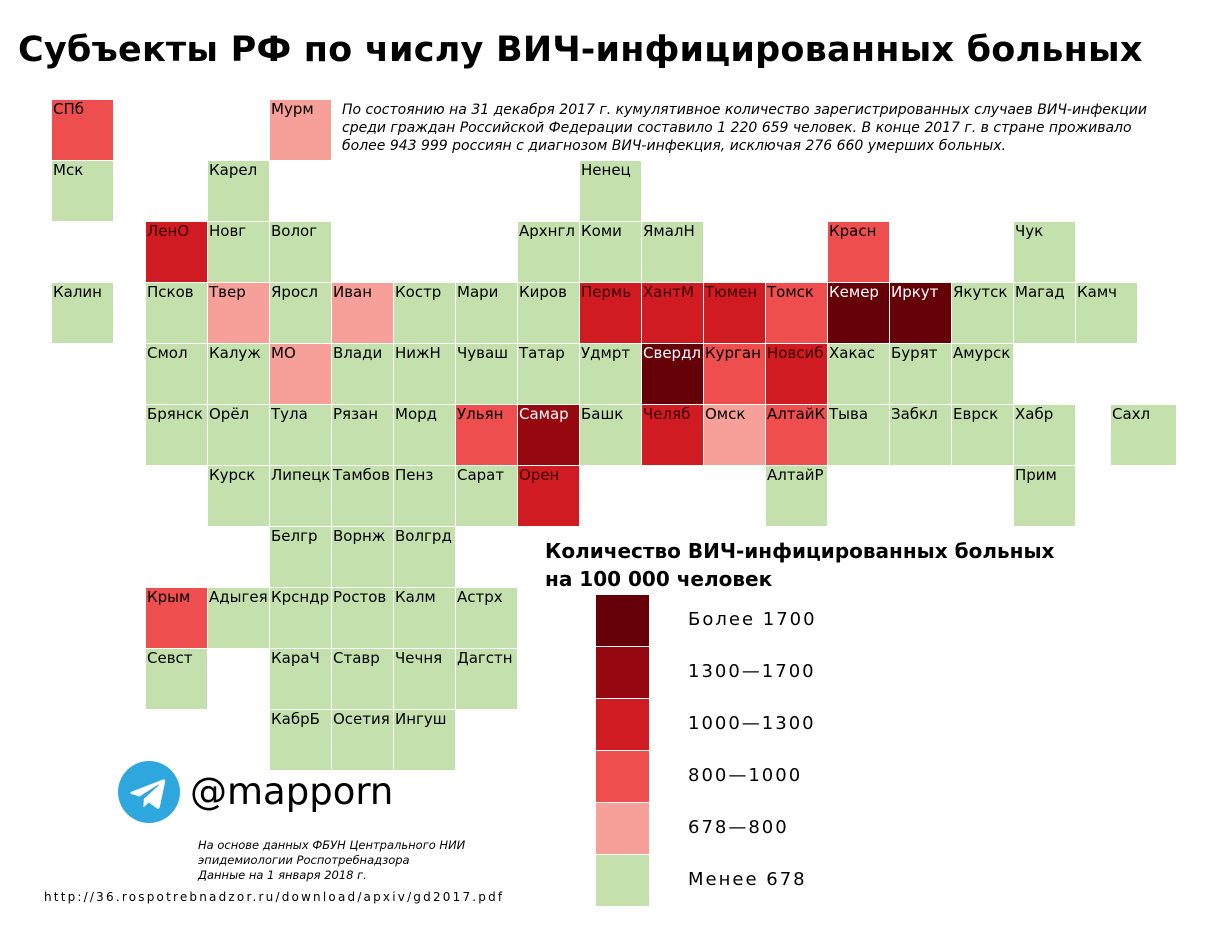  I want to click on region-tile-belgr: Белгр, so click(300, 557).